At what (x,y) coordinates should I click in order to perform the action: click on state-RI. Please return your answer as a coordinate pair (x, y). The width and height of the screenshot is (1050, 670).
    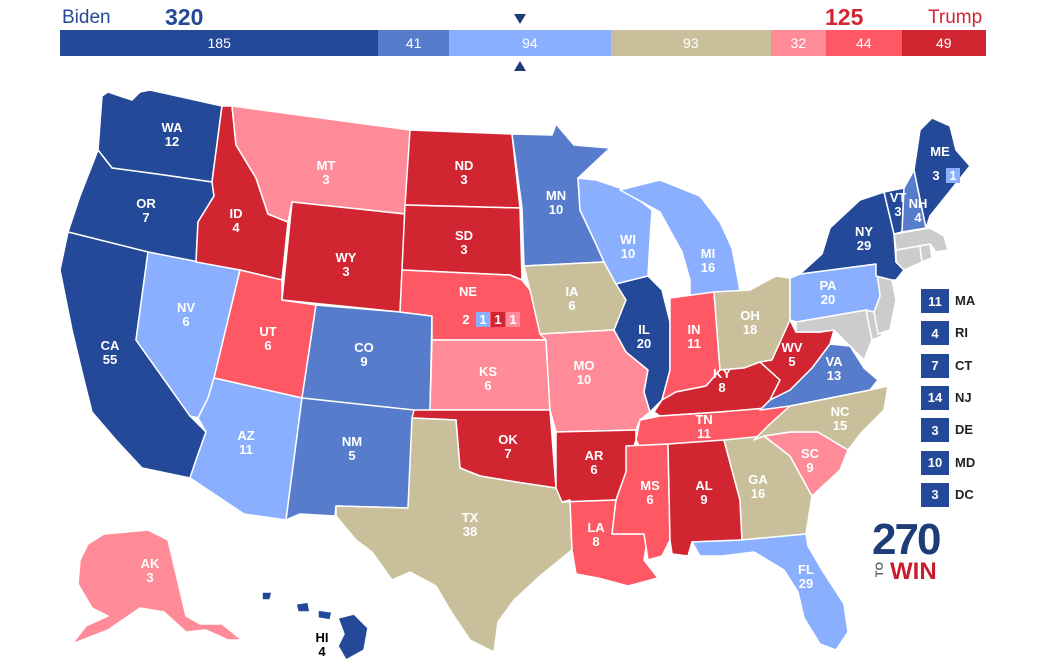
    Looking at the image, I should click on (926, 253).